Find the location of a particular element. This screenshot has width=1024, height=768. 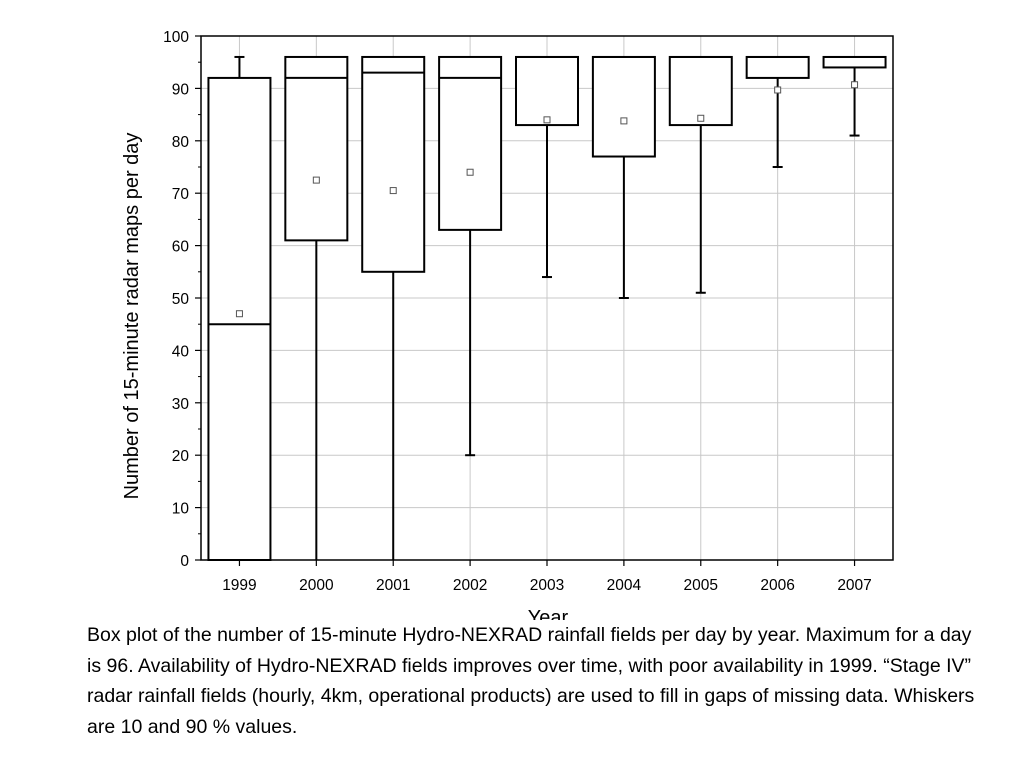

y-tick-label: 50 is located at coordinates (181, 299).